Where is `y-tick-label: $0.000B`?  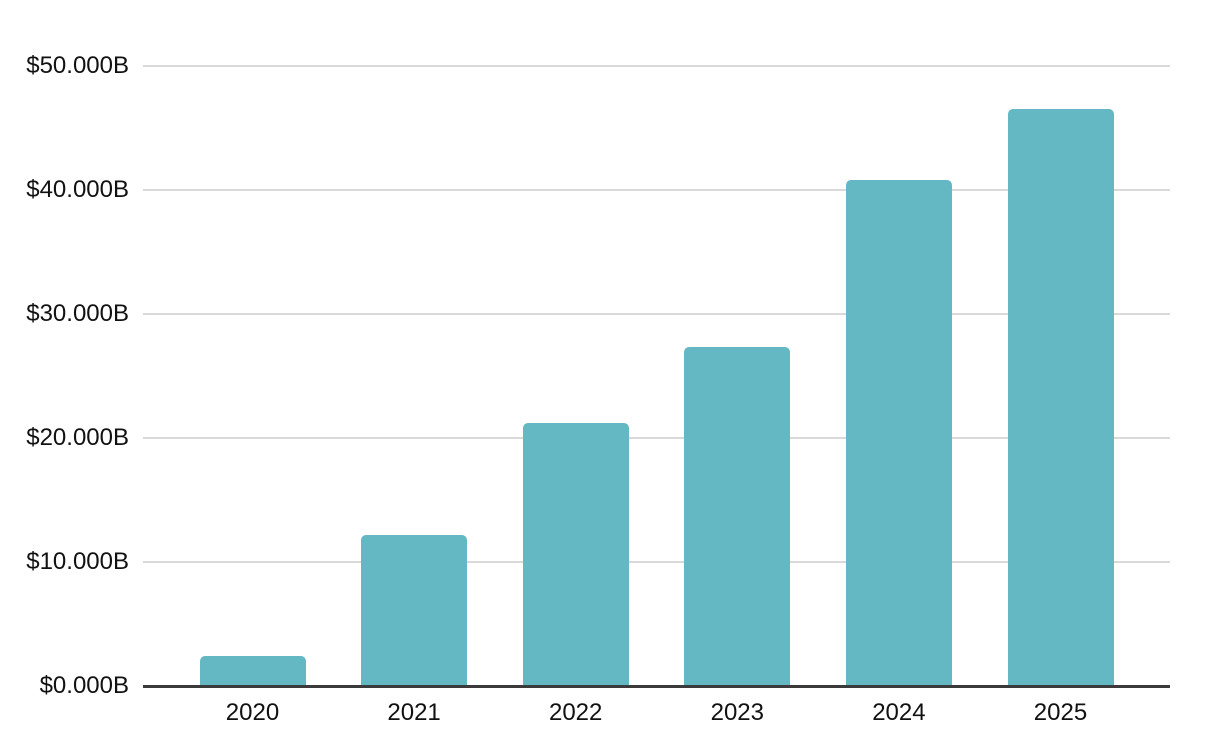
y-tick-label: $0.000B is located at coordinates (84, 685).